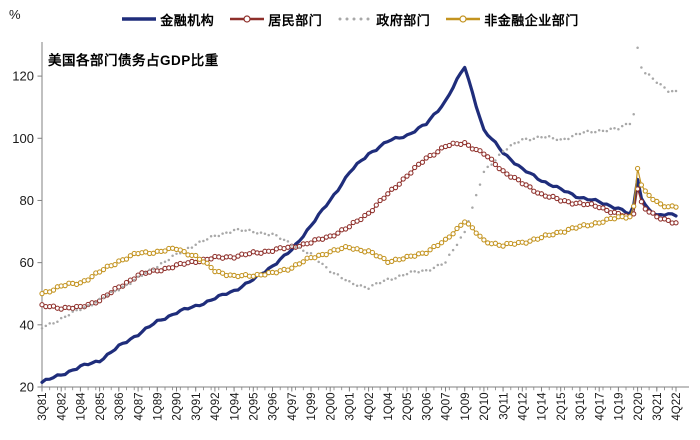  Describe the element at coordinates (274, 407) in the screenshot. I see `svg-text: 3Q96` at that location.